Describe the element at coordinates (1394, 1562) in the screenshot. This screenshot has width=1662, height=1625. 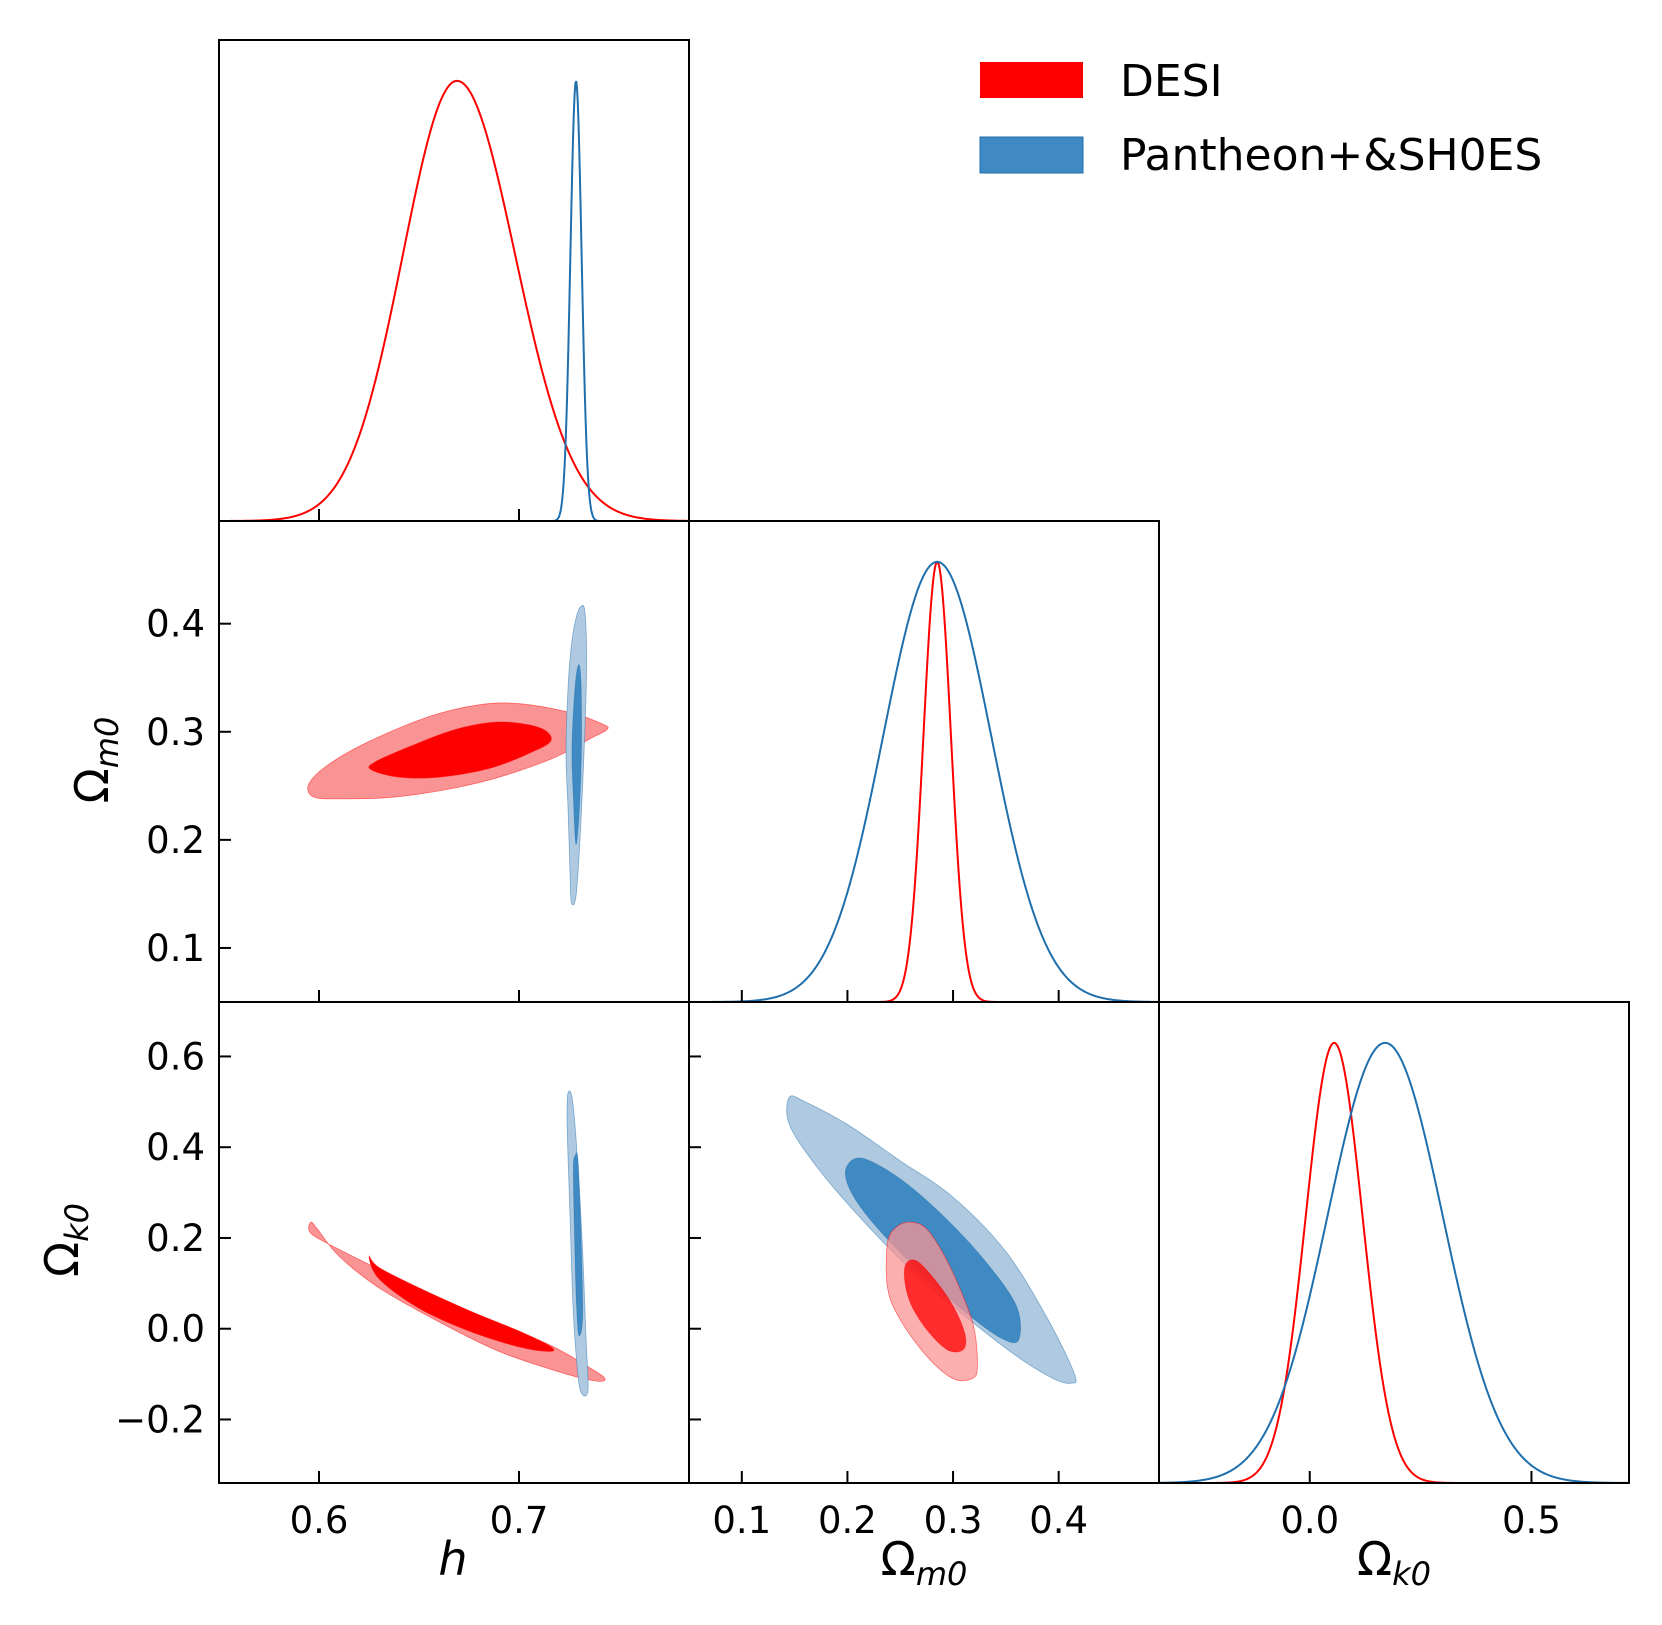
I see `x-axis-label-ok: Ωk0` at that location.